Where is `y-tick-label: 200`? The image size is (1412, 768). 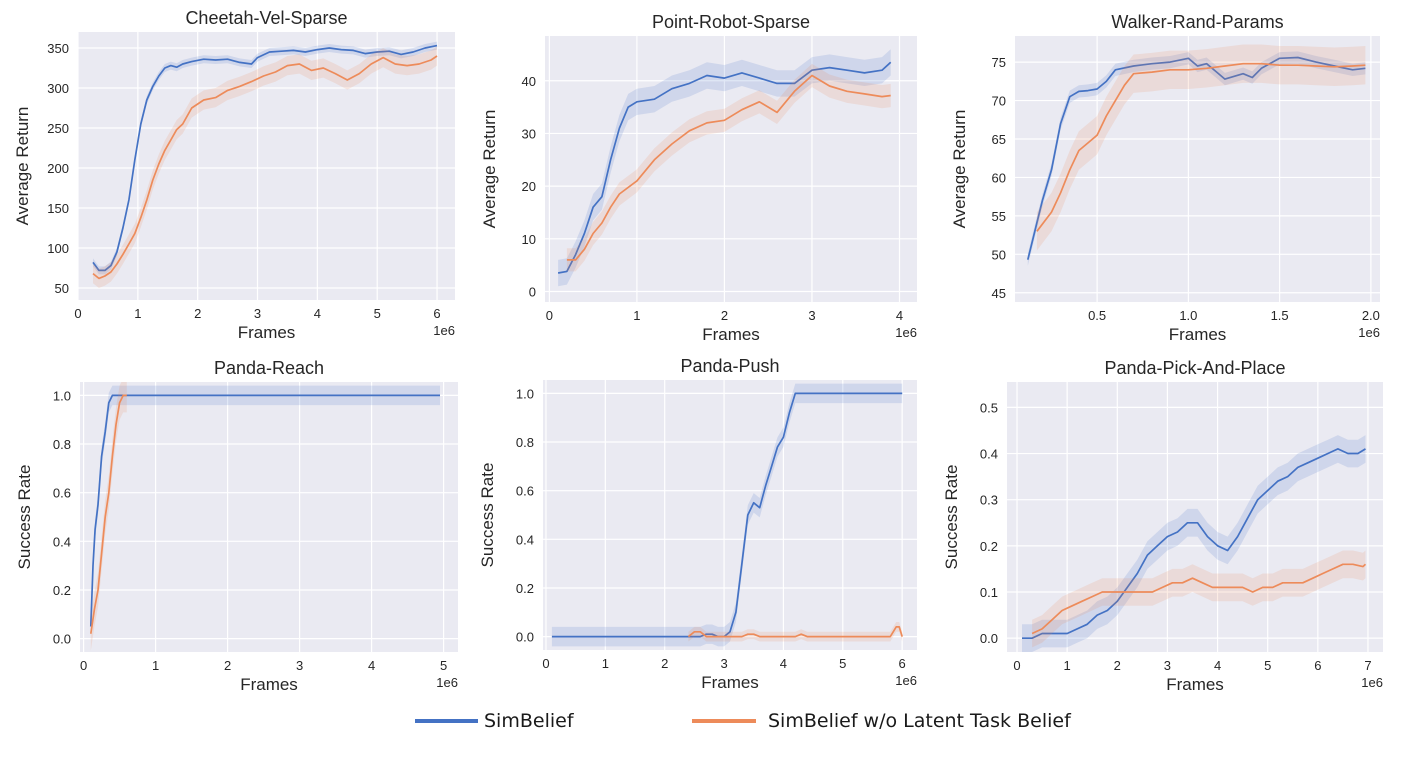
y-tick-label: 200 is located at coordinates (58, 168).